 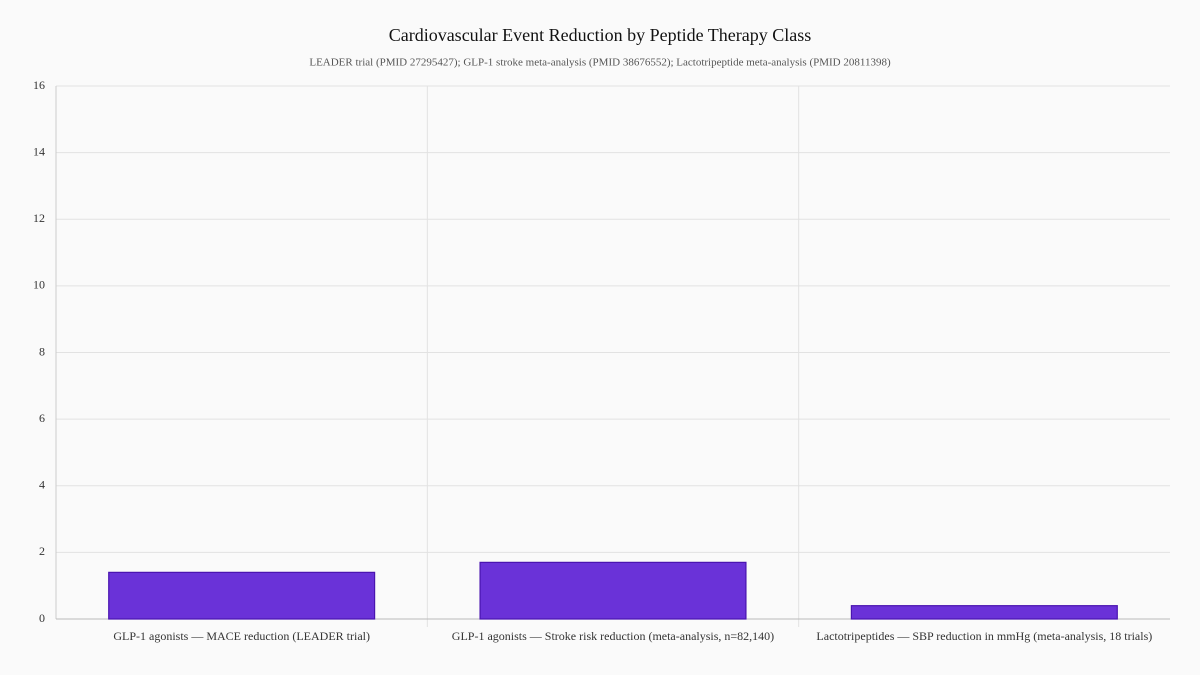 I want to click on y-tick-label: 14, so click(x=39, y=151).